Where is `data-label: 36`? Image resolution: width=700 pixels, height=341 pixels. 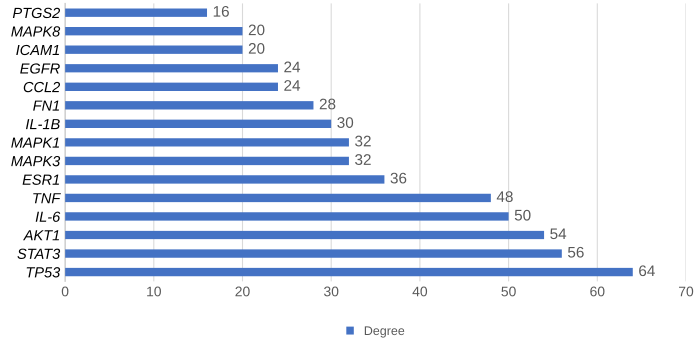
data-label: 36 is located at coordinates (398, 178).